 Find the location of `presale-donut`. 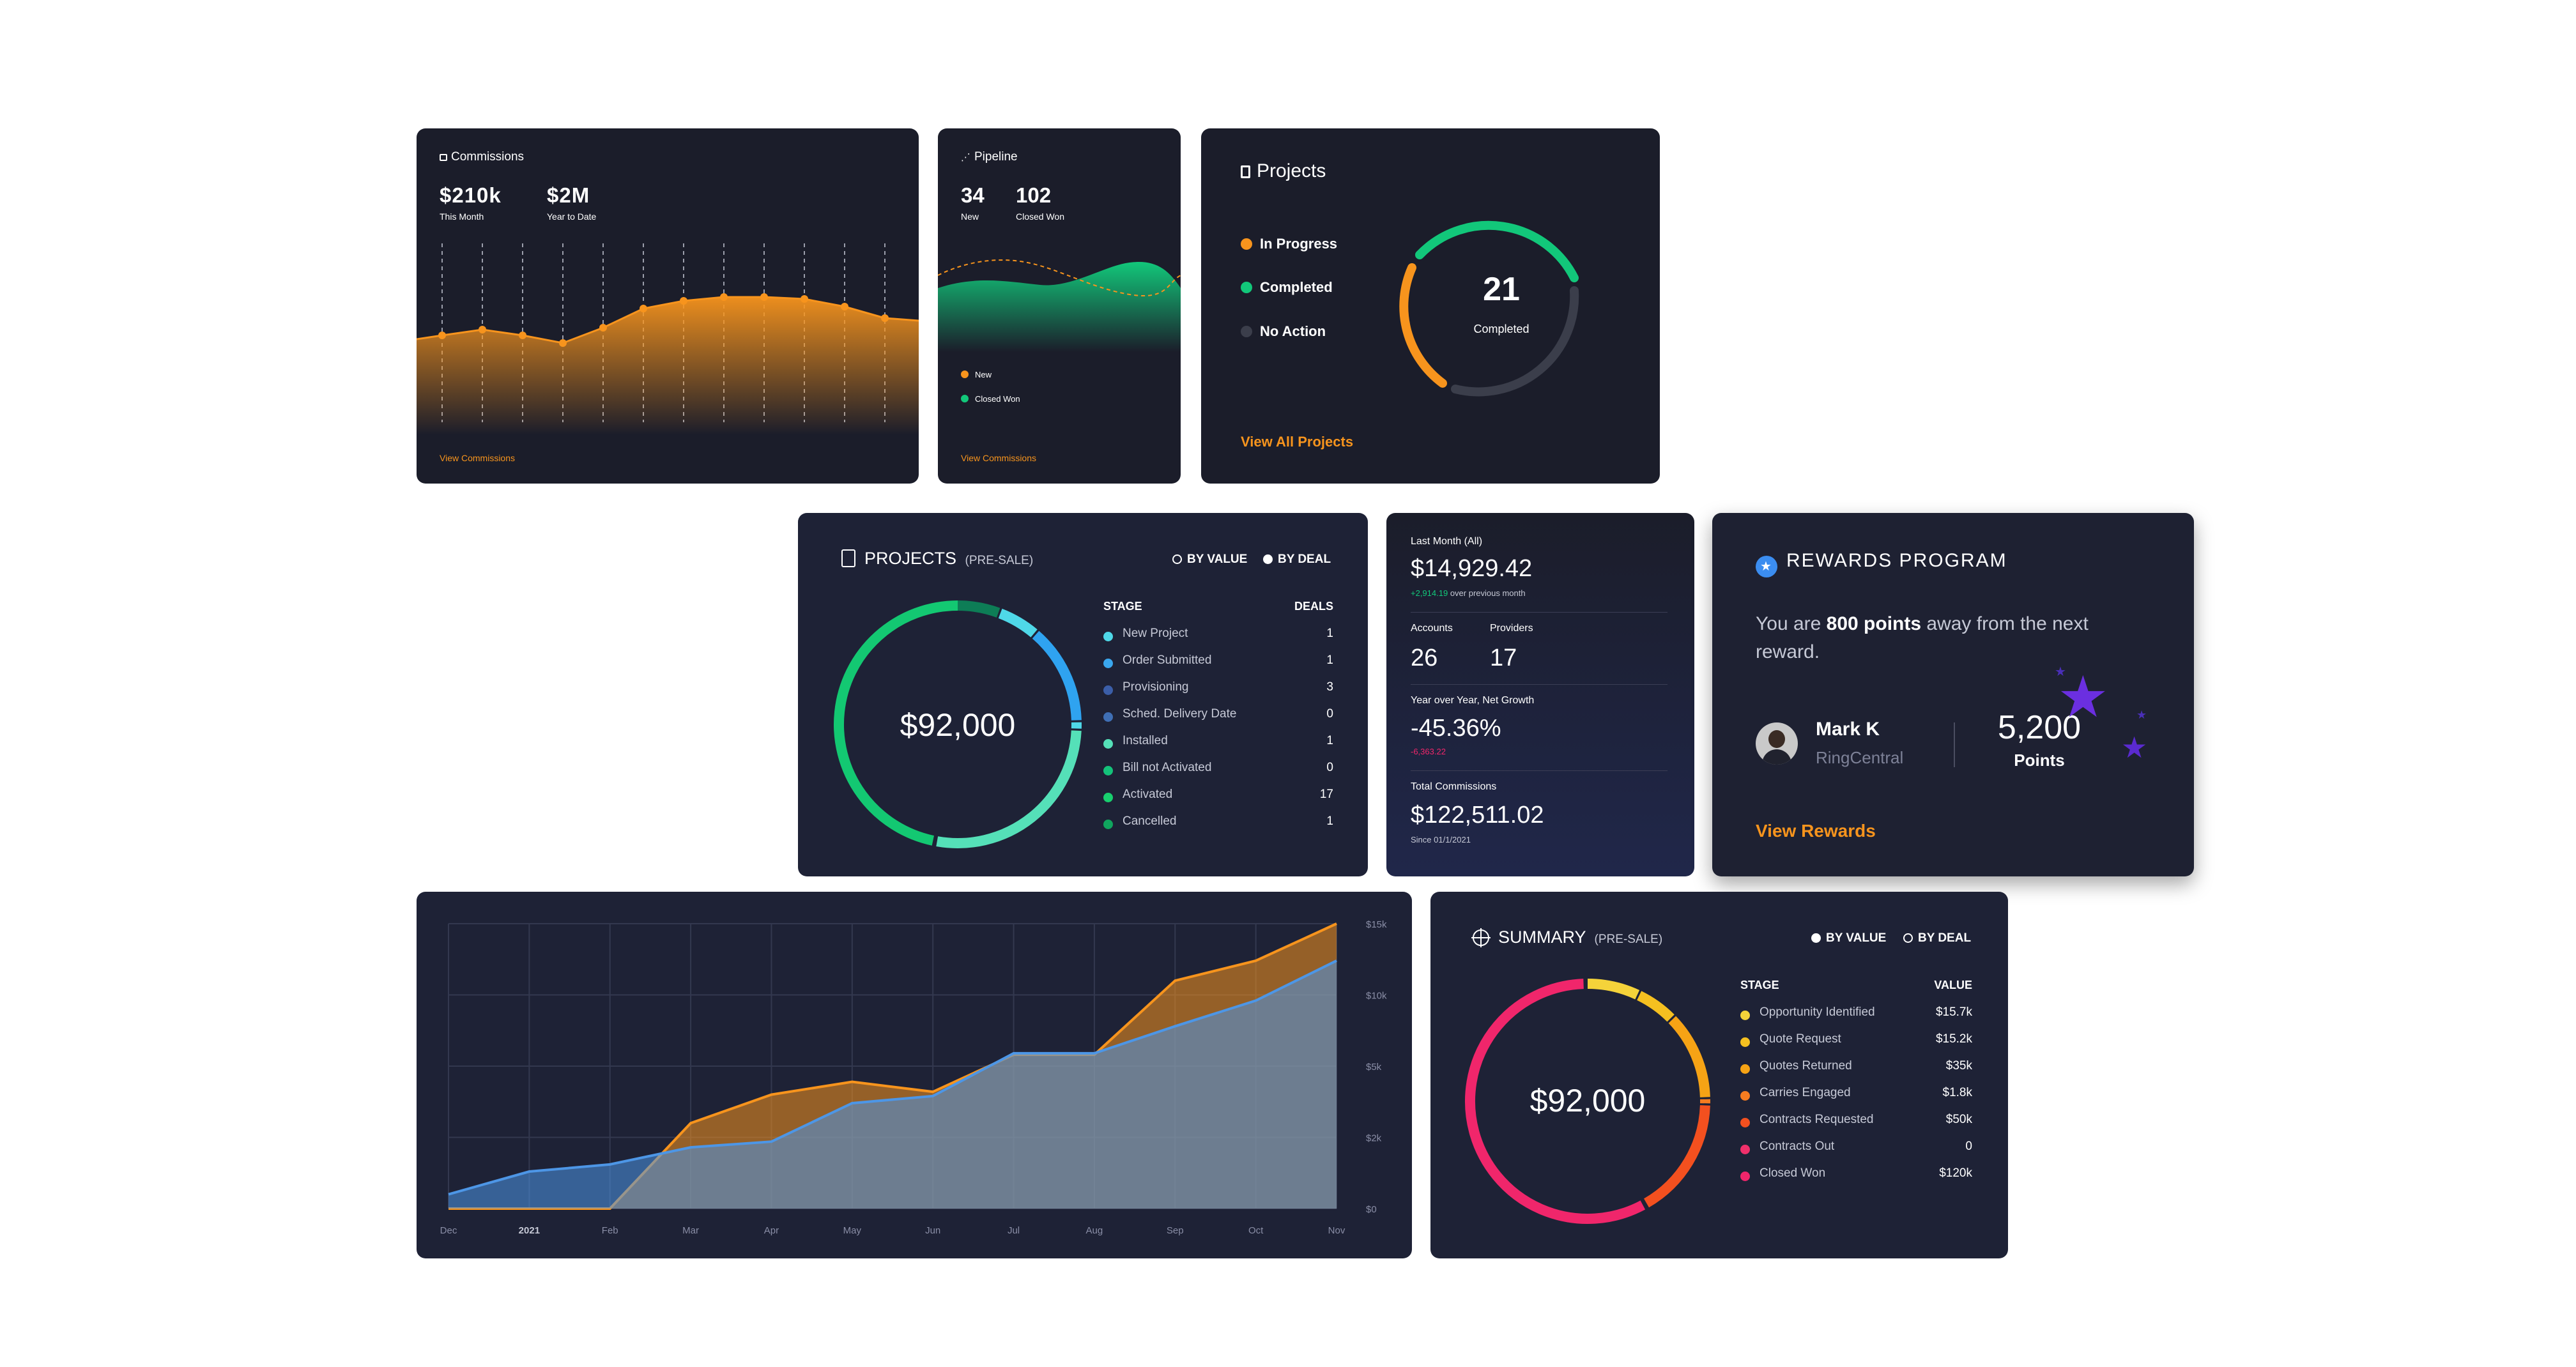

presale-donut is located at coordinates (958, 724).